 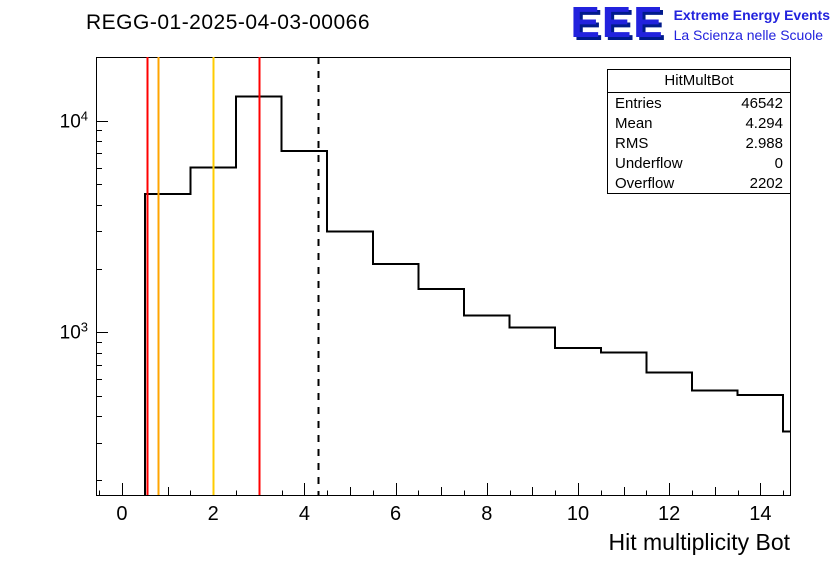 What do you see at coordinates (632, 143) in the screenshot?
I see `stats-label: RMS` at bounding box center [632, 143].